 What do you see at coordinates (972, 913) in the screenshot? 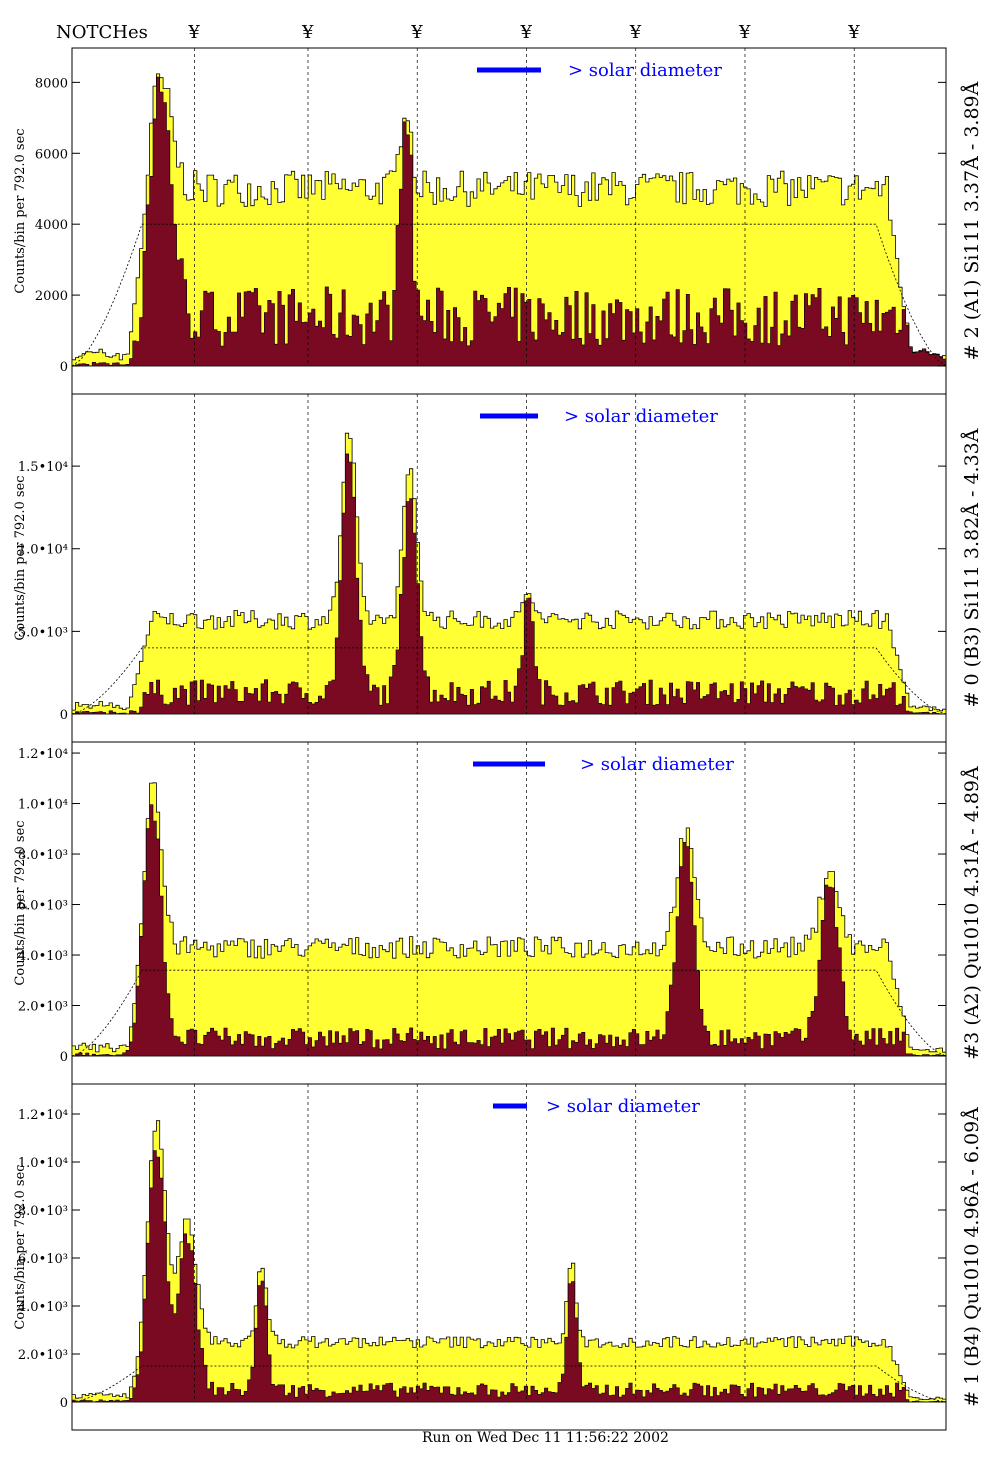
I see `panel-side-title: #3 (A2) Qu1010 4.31Å - 4.89Å` at bounding box center [972, 913].